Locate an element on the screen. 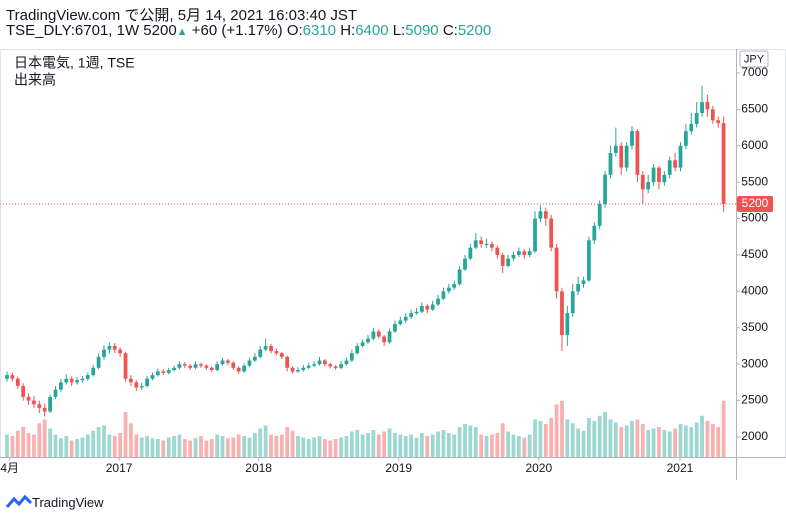 Image resolution: width=786 pixels, height=522 pixels. x-tick-label: 2020 is located at coordinates (538, 468).